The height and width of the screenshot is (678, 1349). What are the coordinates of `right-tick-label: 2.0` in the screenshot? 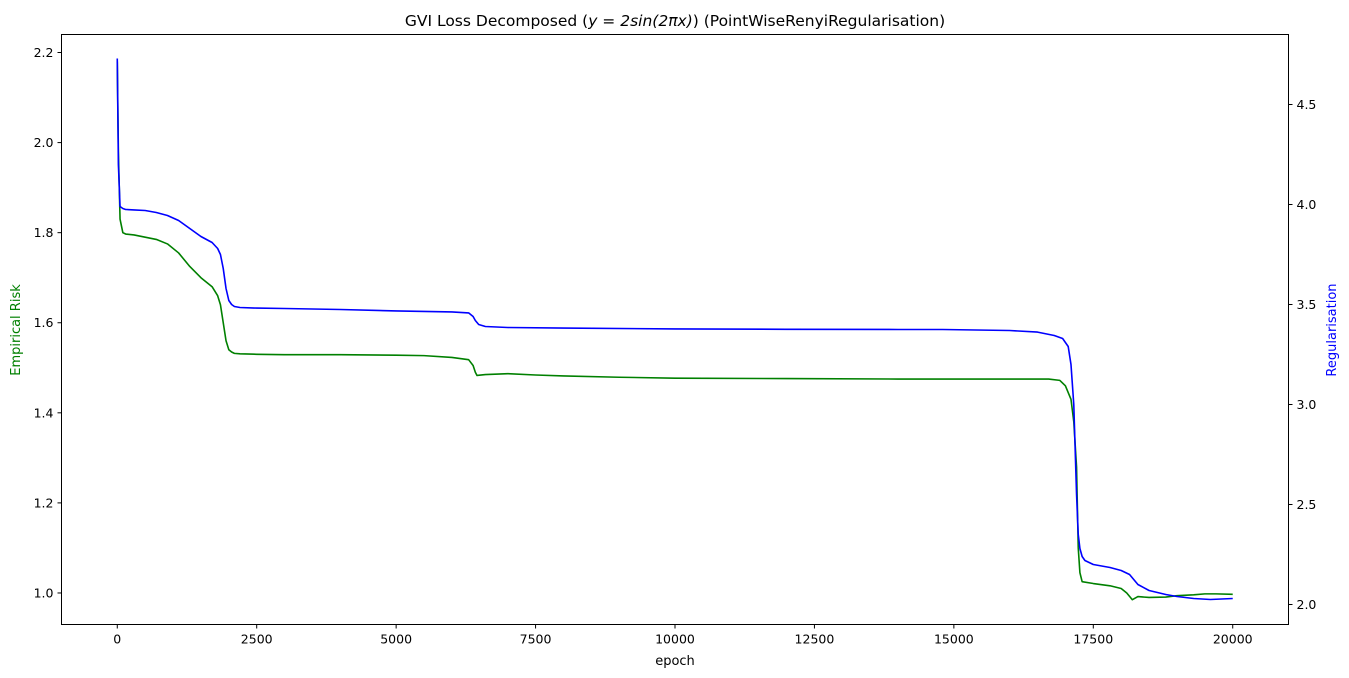 It's located at (1307, 604).